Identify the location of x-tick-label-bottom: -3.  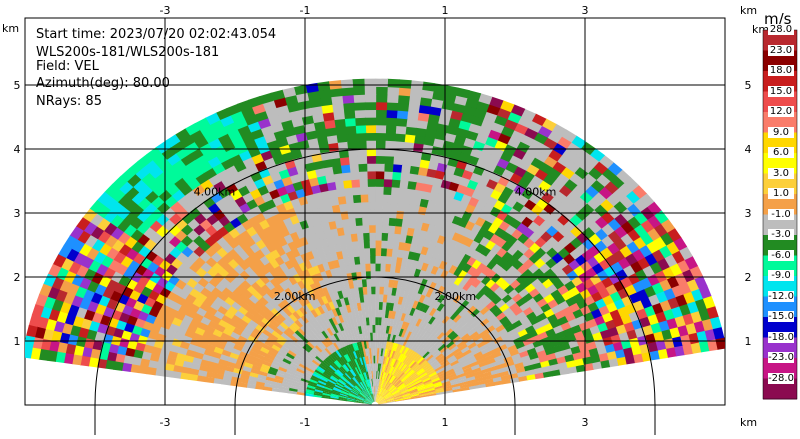
(165, 422).